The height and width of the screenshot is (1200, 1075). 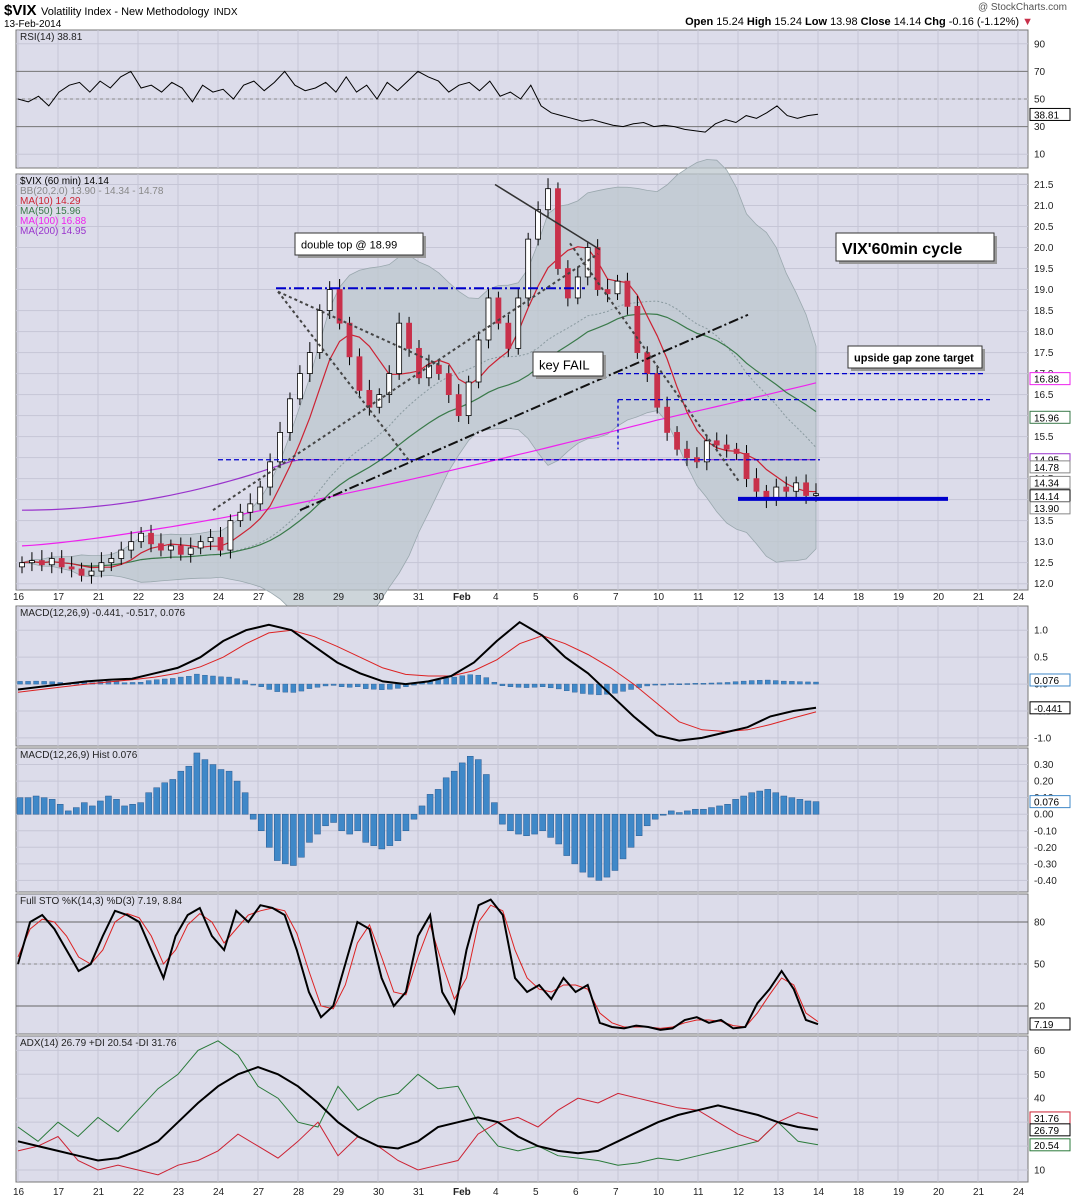 I want to click on x-axis-label: 20, so click(x=939, y=597).